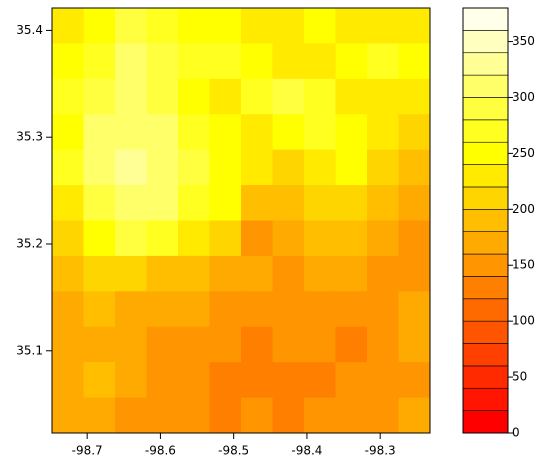 The width and height of the screenshot is (536, 472). What do you see at coordinates (523, 265) in the screenshot?
I see `colorbar-tick-label: 150` at bounding box center [523, 265].